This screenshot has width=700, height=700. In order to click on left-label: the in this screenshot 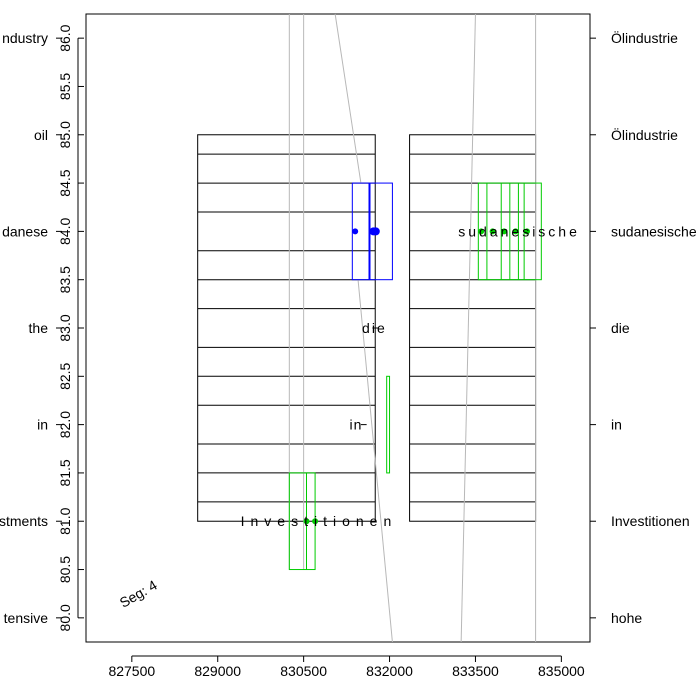, I will do `click(39, 328)`.